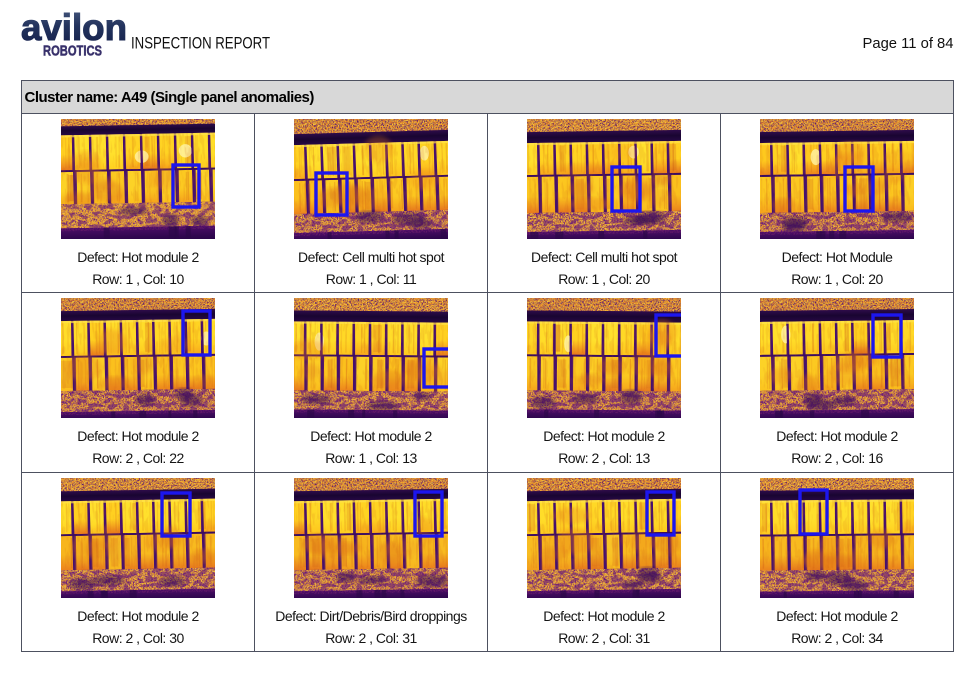  I want to click on svg-text: avilon, so click(74, 28).